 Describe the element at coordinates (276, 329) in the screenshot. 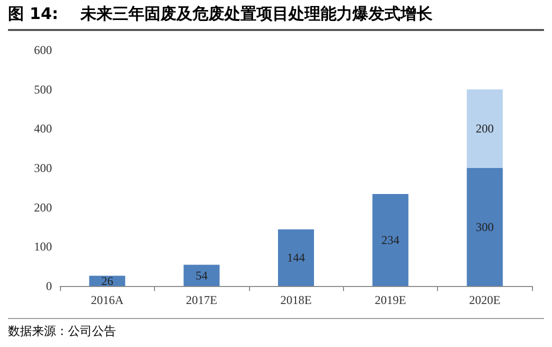

I see `source-note: 数据来源：公司公告` at that location.